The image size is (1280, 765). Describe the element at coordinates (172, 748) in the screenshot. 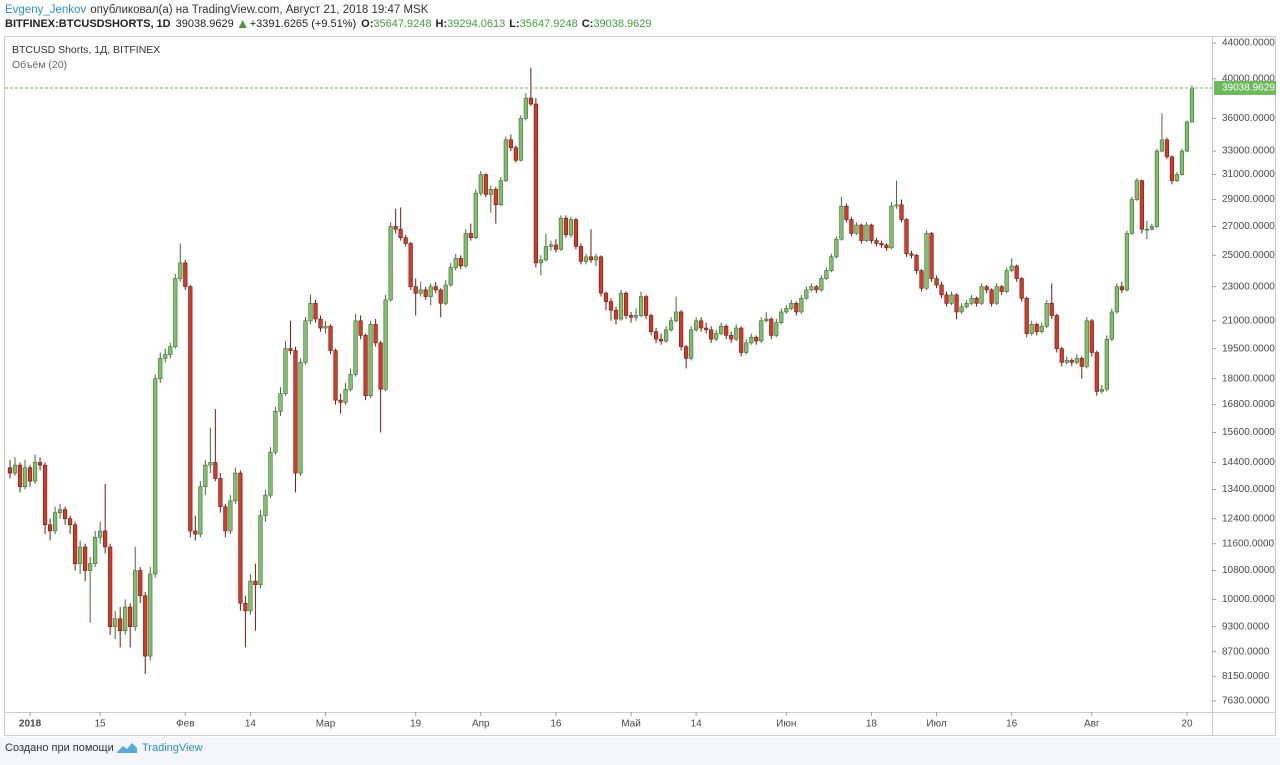

I see `brand: TradingView` at that location.